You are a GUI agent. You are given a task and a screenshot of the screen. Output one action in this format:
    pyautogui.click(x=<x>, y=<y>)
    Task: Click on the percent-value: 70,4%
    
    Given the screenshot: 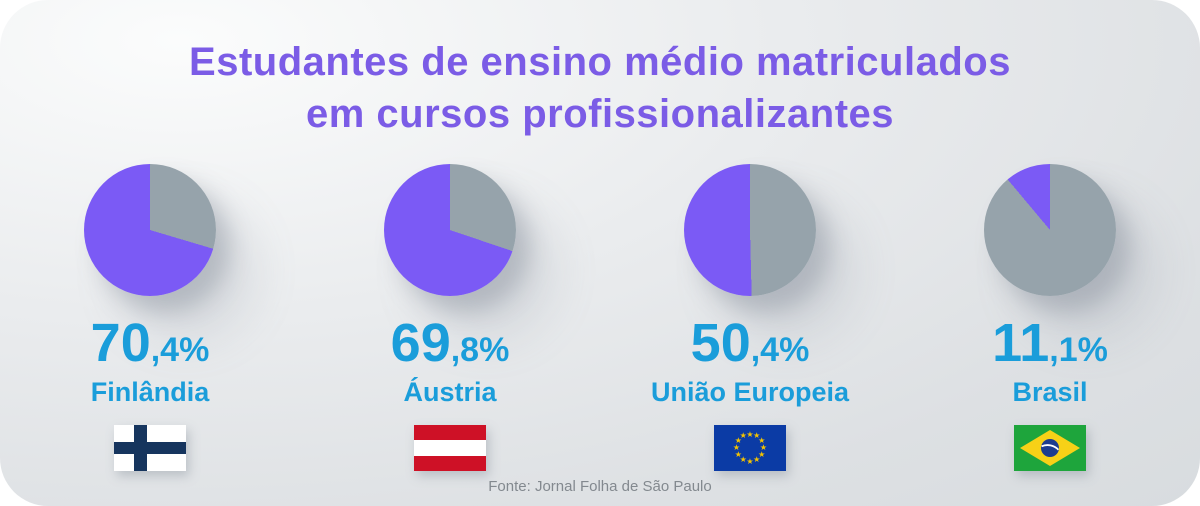 What is the action you would take?
    pyautogui.click(x=150, y=343)
    